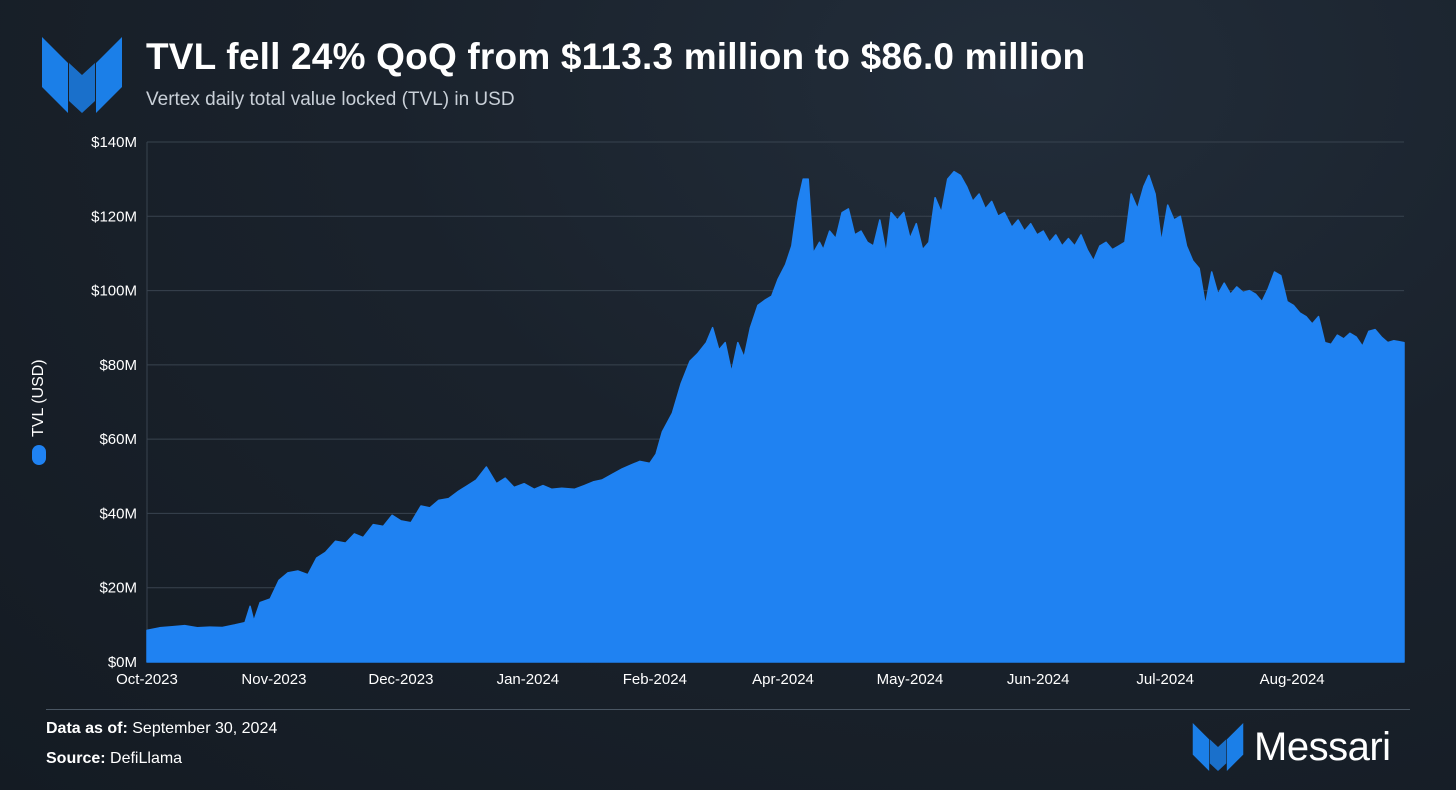 This screenshot has height=790, width=1456. I want to click on x-tick-label: May-2024, so click(910, 679).